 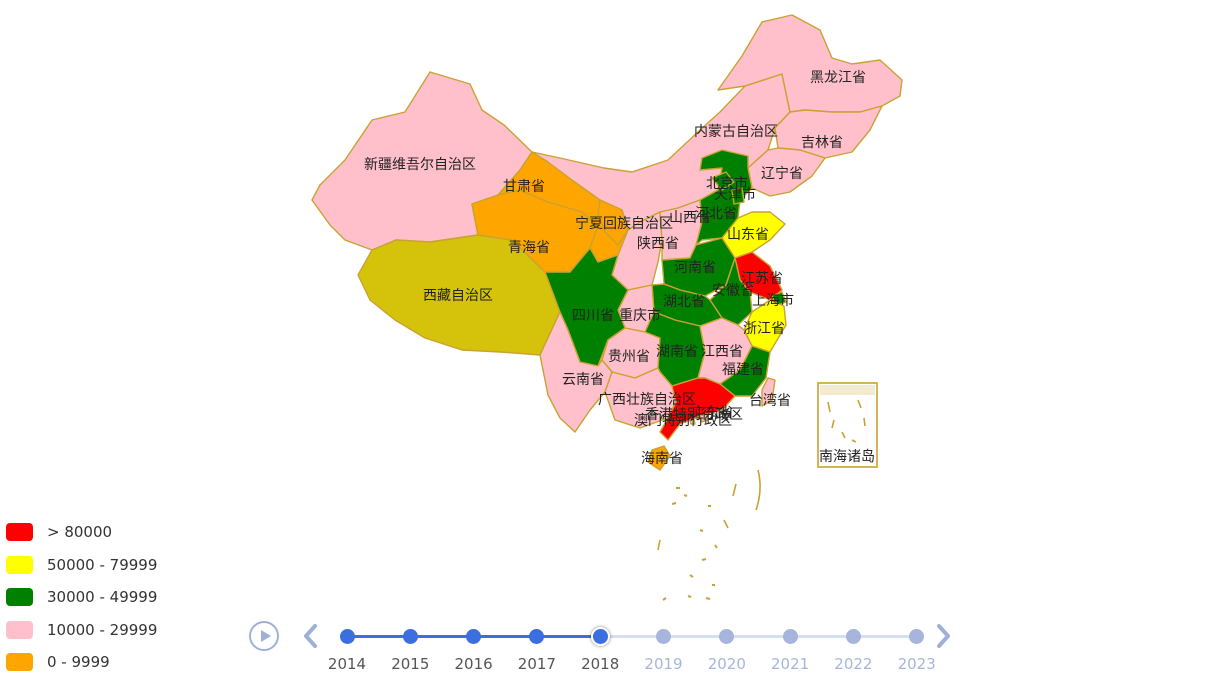 I want to click on province-label-yunnan: 云南省, so click(x=583, y=380).